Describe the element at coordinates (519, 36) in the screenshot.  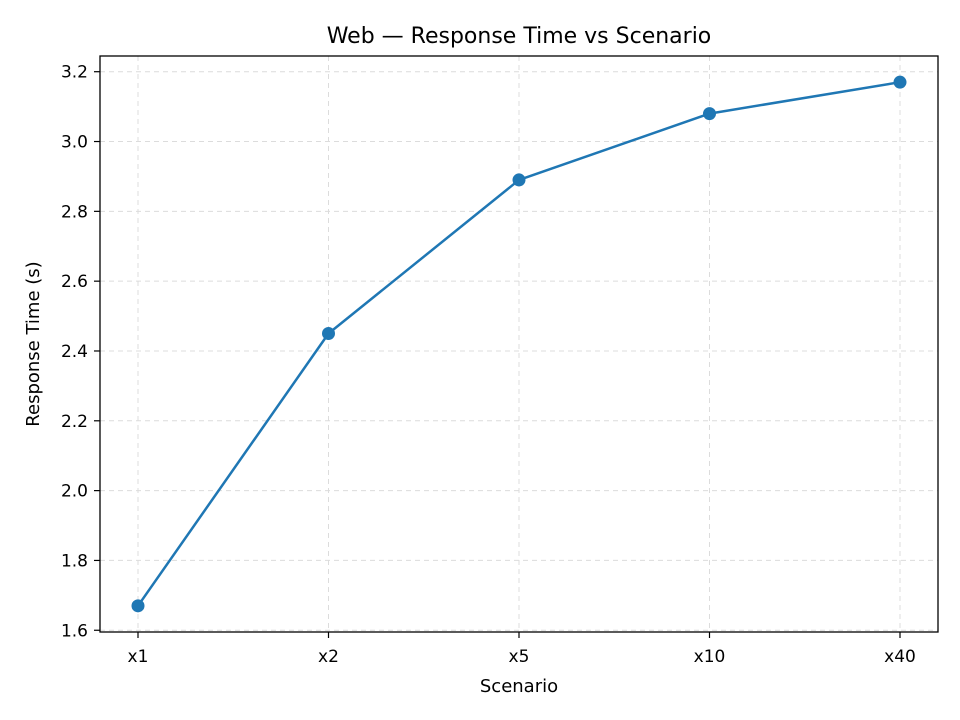
I see `chart-title: Web — Response Time vs Scenario` at that location.